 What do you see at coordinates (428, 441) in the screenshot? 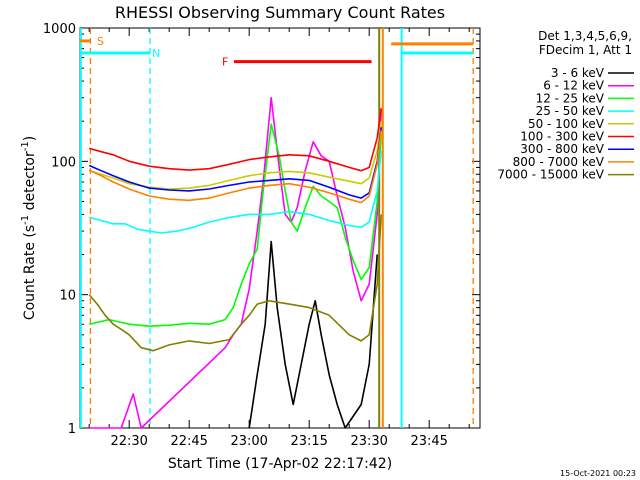
I see `x-tick-label: 23:45` at bounding box center [428, 441].